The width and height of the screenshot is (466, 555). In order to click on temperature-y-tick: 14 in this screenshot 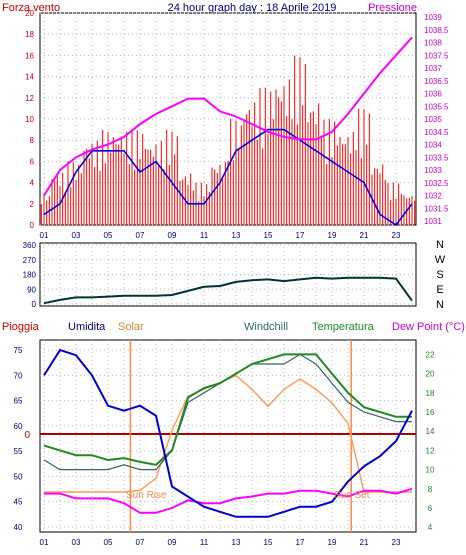, I will do `click(430, 431)`.